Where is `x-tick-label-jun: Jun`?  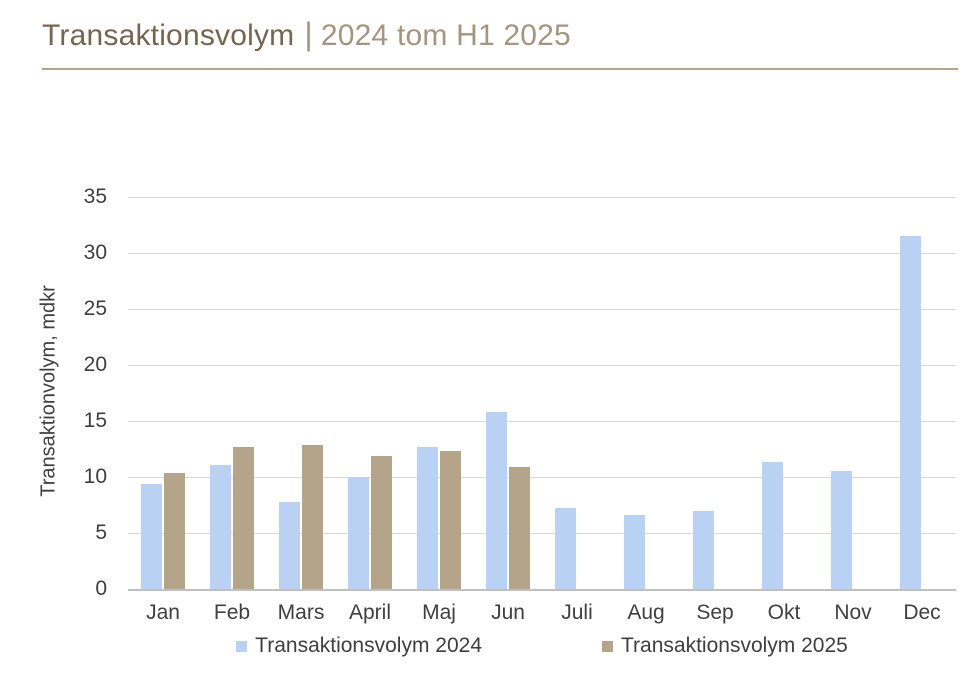
x-tick-label-jun: Jun is located at coordinates (508, 612).